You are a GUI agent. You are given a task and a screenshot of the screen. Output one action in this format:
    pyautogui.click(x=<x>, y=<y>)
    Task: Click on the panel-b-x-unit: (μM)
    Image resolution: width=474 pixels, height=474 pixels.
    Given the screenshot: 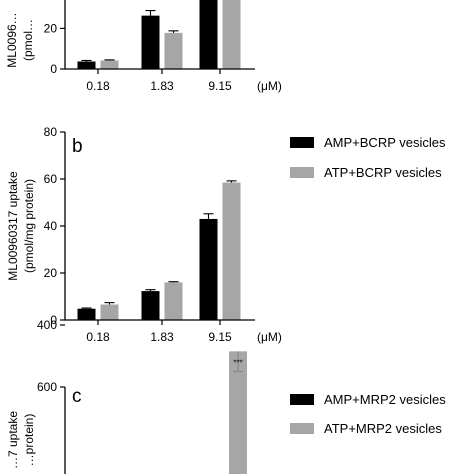 What is the action you would take?
    pyautogui.click(x=269, y=337)
    